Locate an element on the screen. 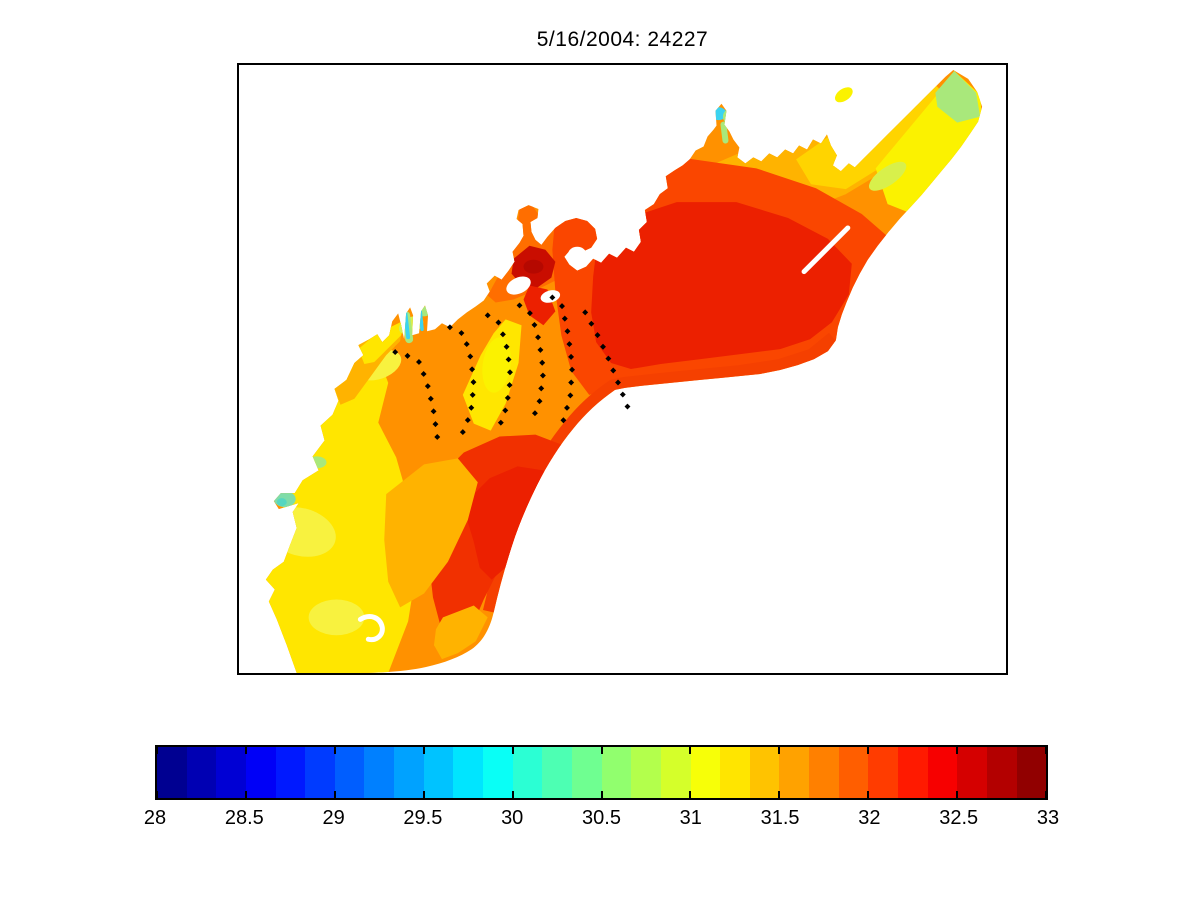 This screenshot has height=900, width=1201. colorbar-tick-label: 33 is located at coordinates (1048, 818).